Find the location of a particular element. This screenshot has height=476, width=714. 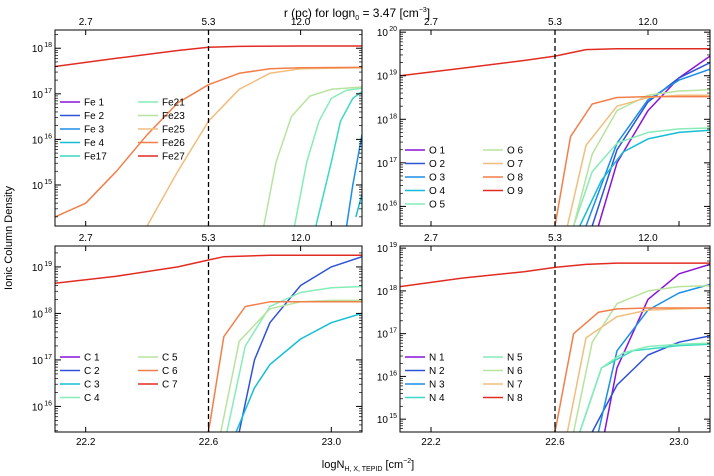

c-legend-label-c-5: C 5 is located at coordinates (170, 358).